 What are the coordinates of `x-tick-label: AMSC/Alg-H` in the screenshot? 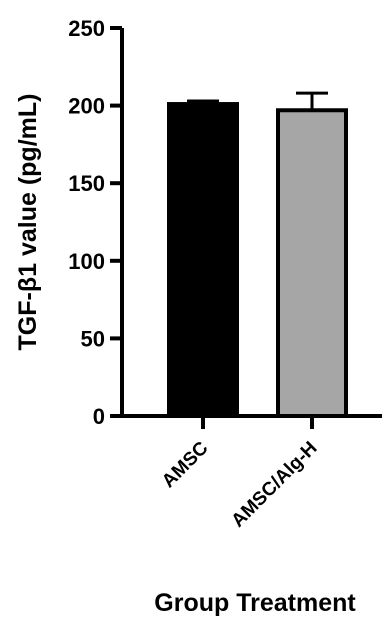 It's located at (275, 485).